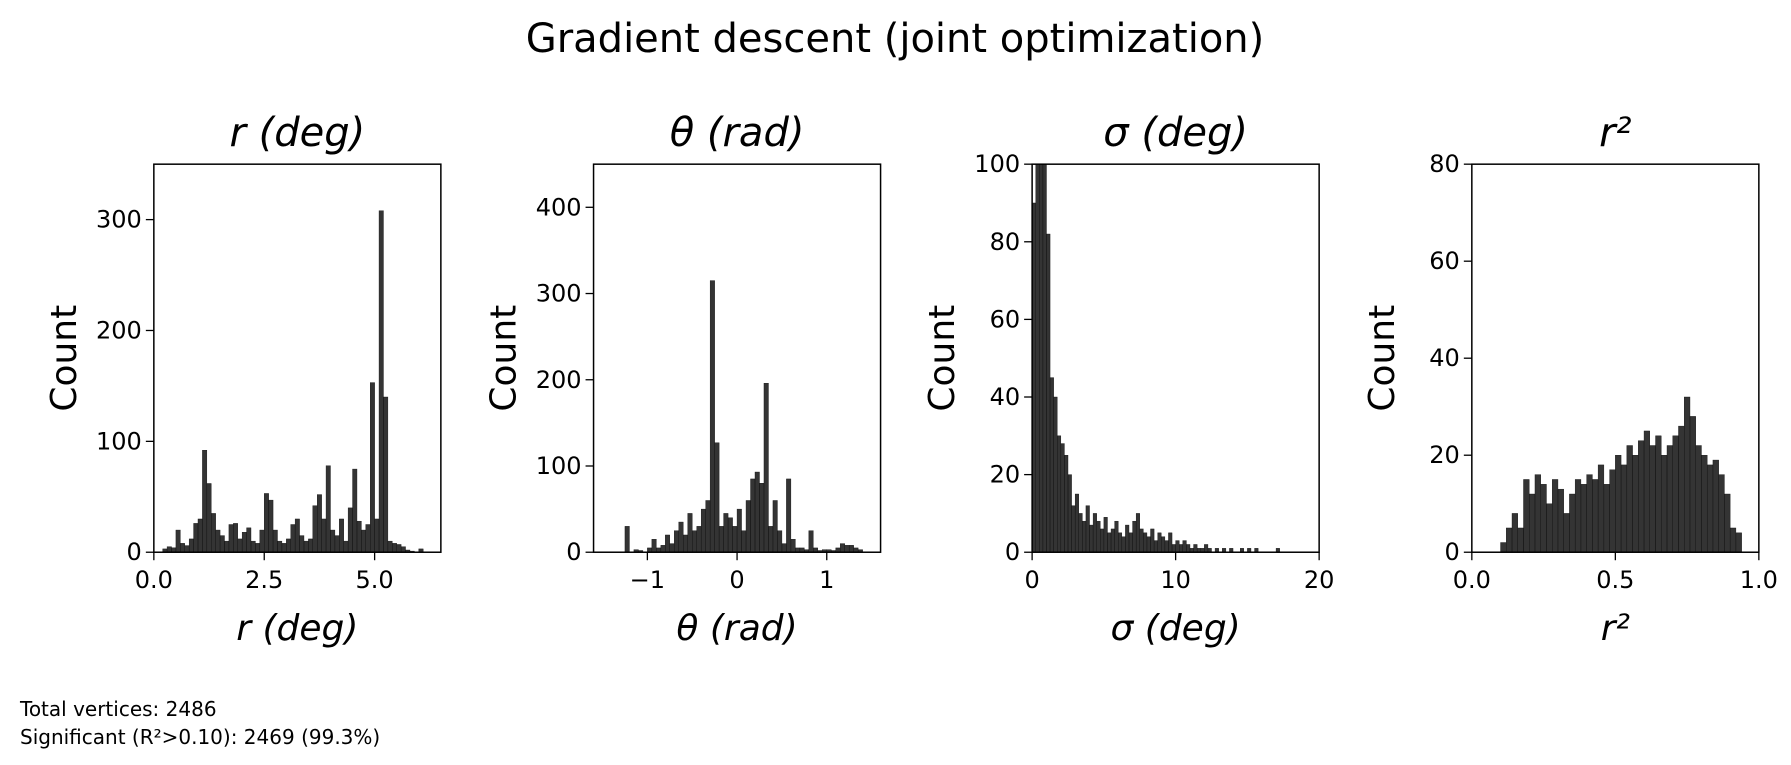 The image size is (1791, 765). What do you see at coordinates (154, 580) in the screenshot?
I see `x-tick-label: 0.0` at bounding box center [154, 580].